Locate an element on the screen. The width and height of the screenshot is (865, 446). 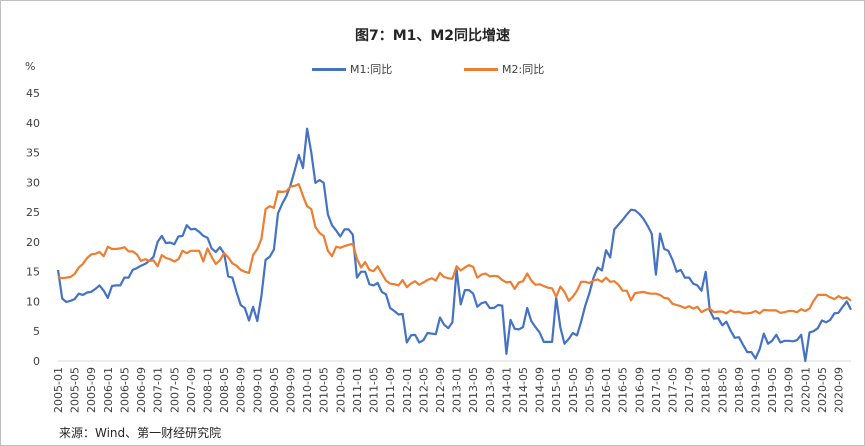
x-tick-label: 2020-01 is located at coordinates (805, 390).